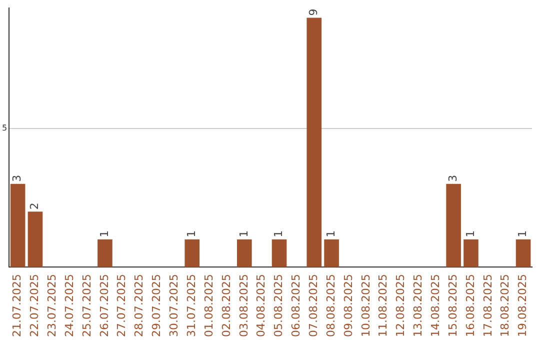 The width and height of the screenshot is (540, 340). What do you see at coordinates (383, 306) in the screenshot?
I see `x-tick-label: 11.08.2025` at bounding box center [383, 306].